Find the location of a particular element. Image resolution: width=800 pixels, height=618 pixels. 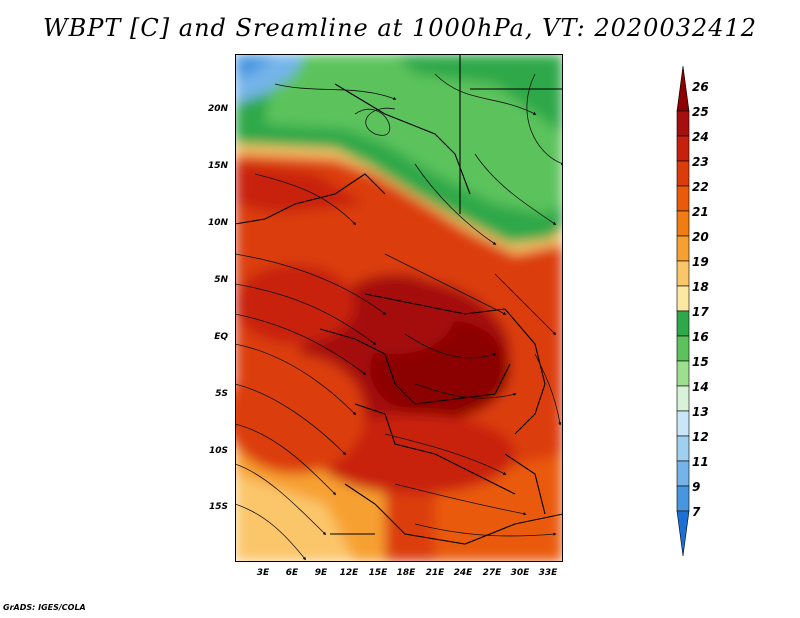

colorbar-label-21: 21 is located at coordinates (700, 212).